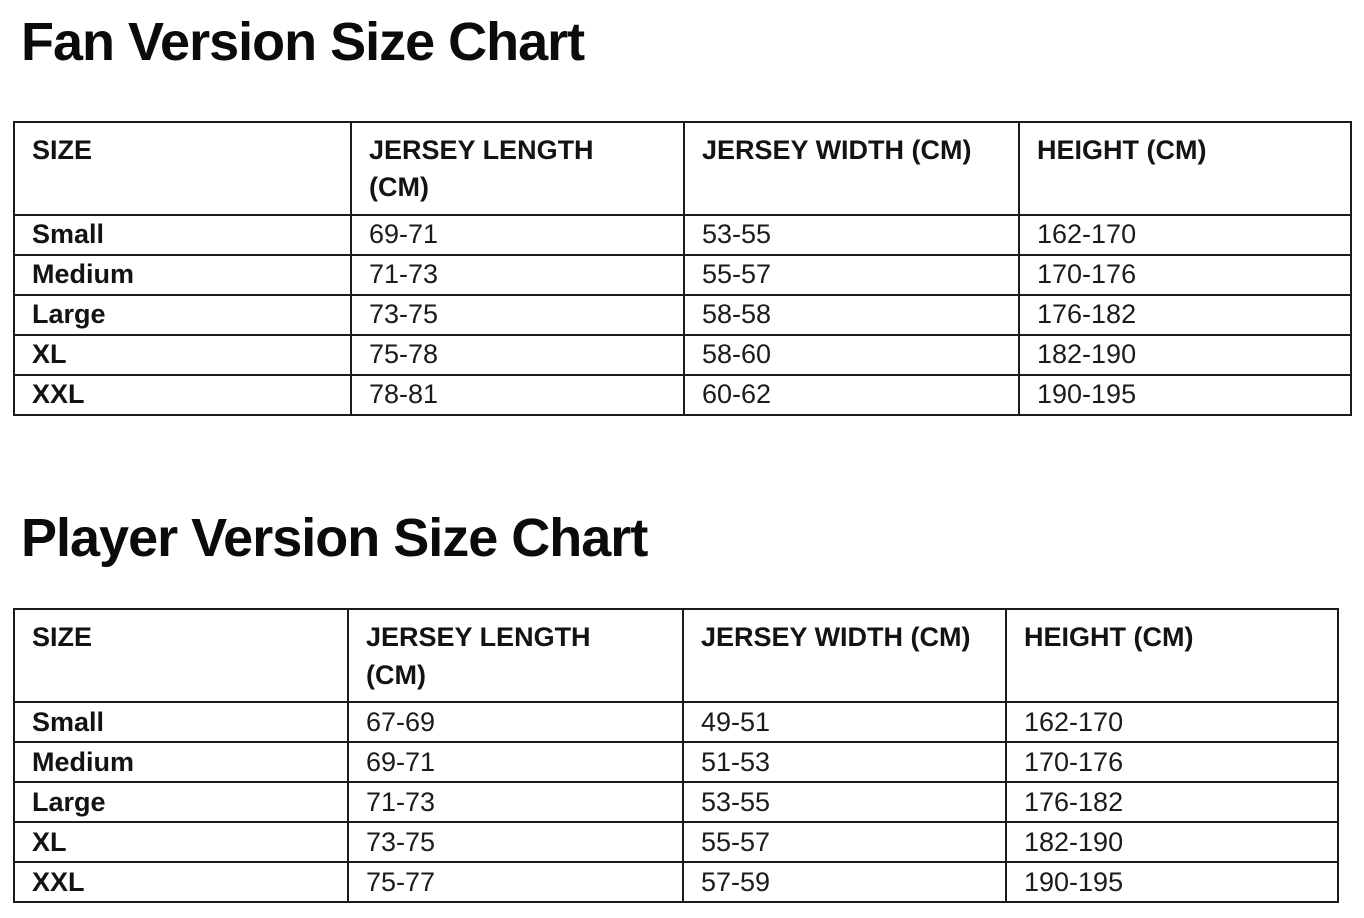 The width and height of the screenshot is (1364, 918). I want to click on measurement-cell: 57-59, so click(844, 882).